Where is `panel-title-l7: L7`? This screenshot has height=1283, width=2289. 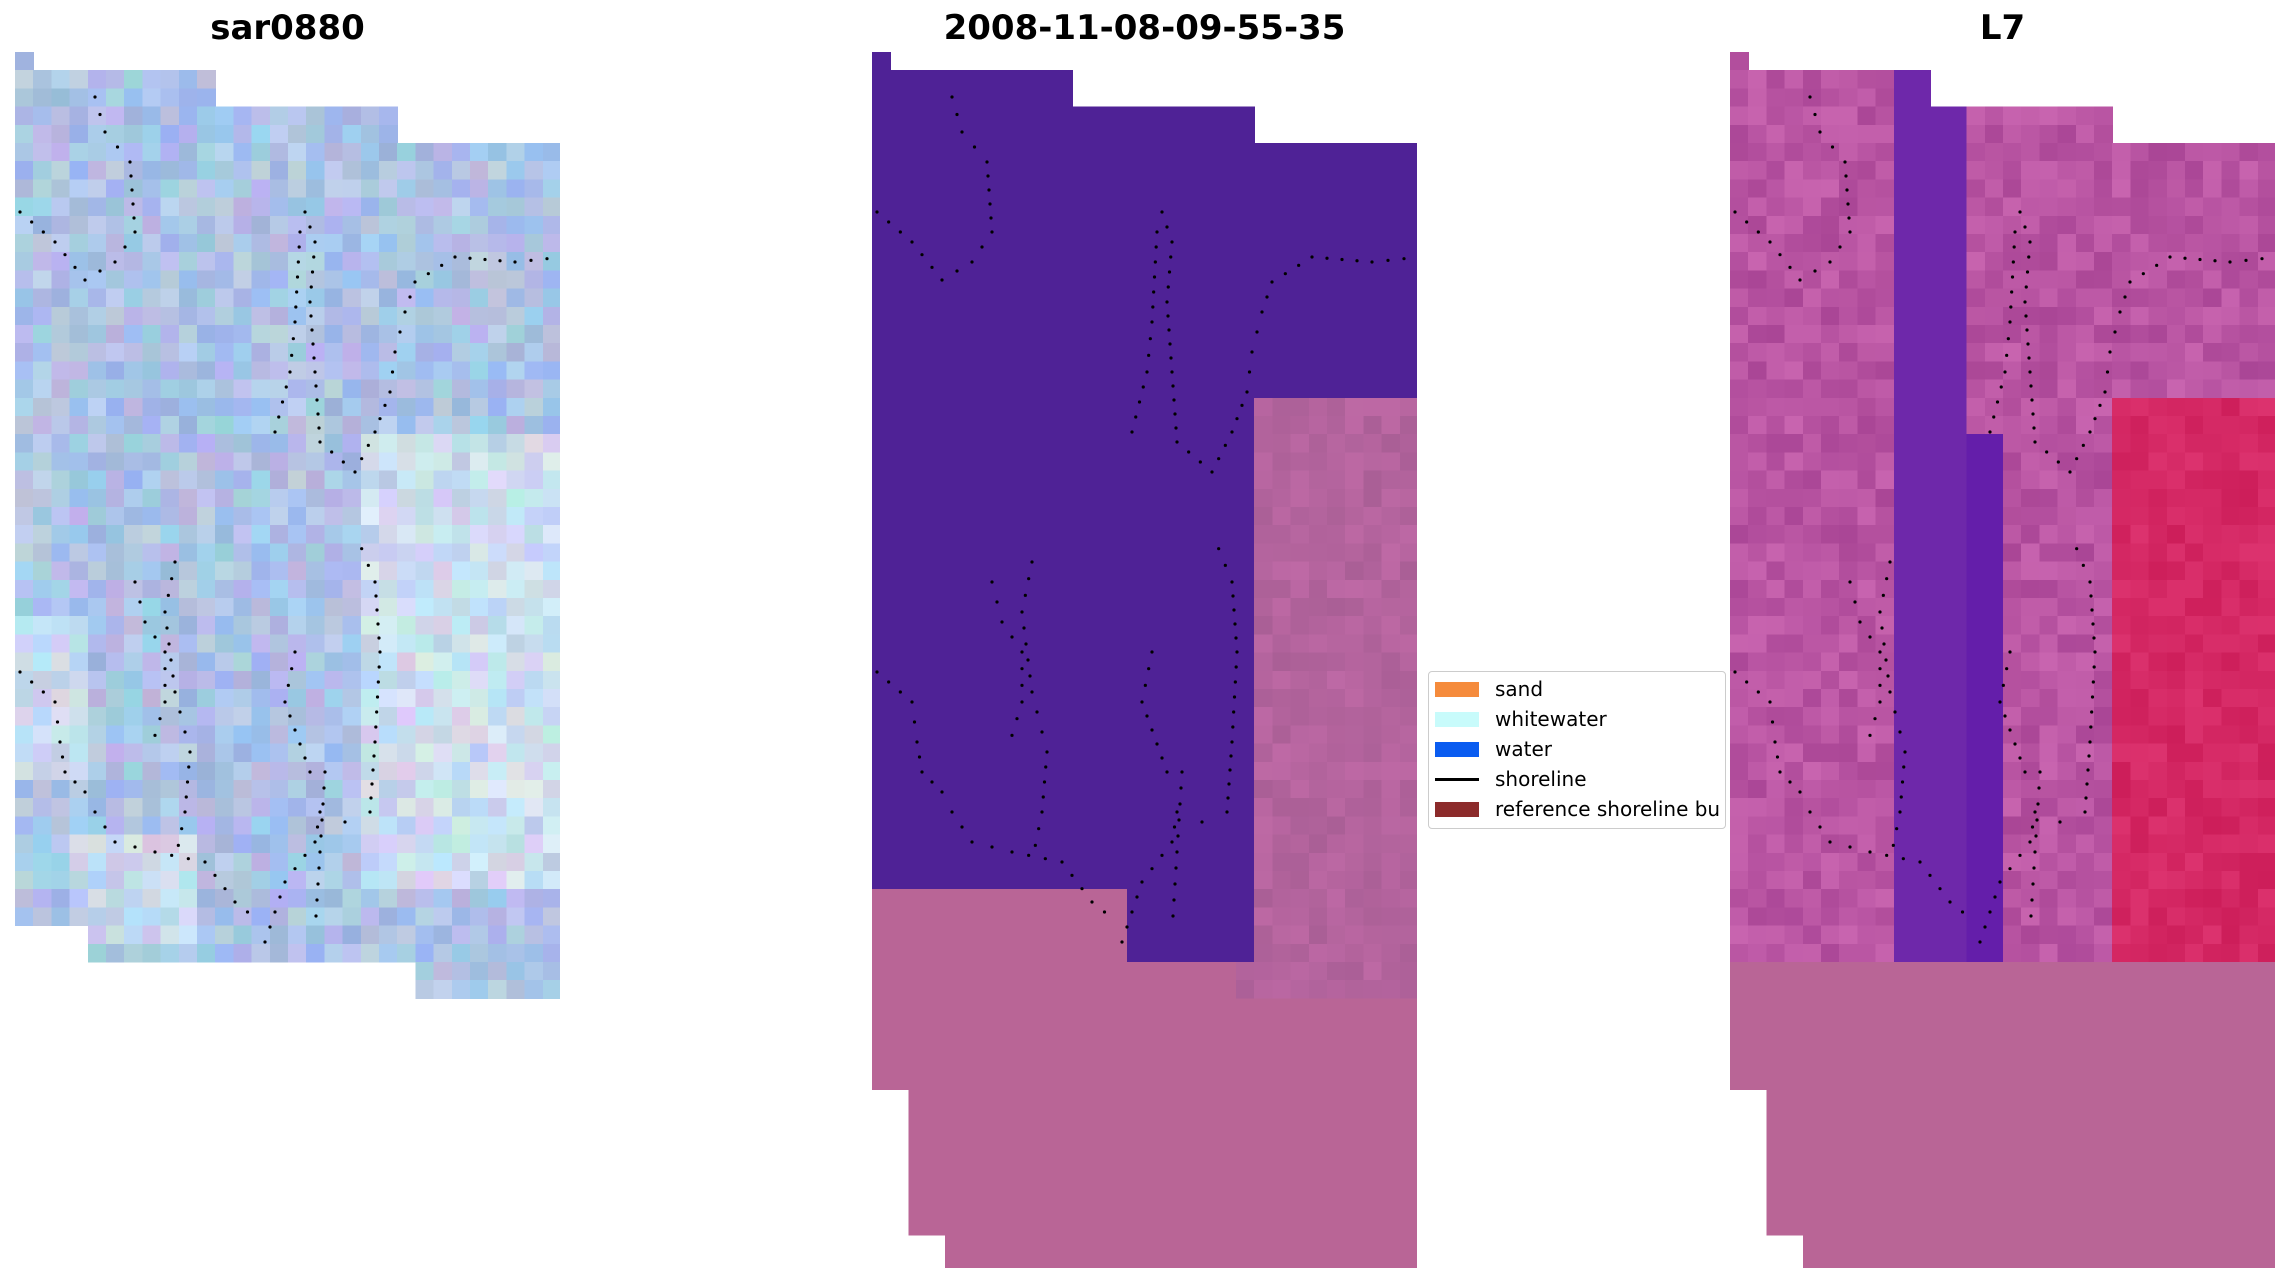
panel-title-l7: L7 is located at coordinates (2002, 28).